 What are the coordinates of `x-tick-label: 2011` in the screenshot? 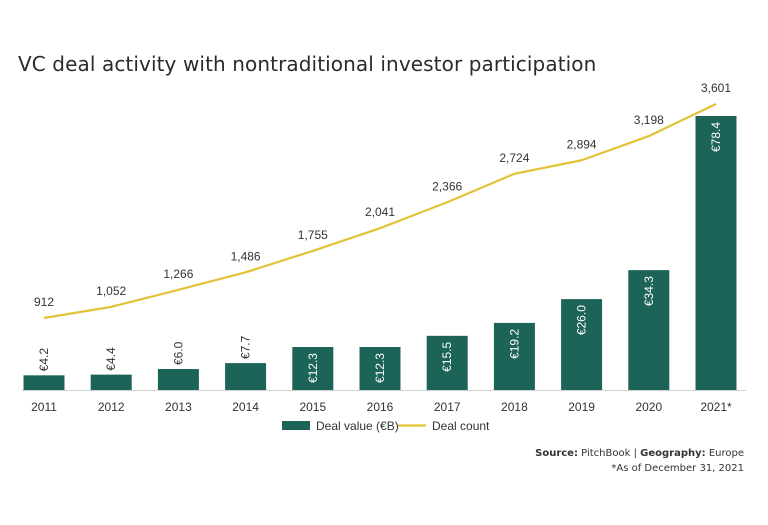 It's located at (44, 407).